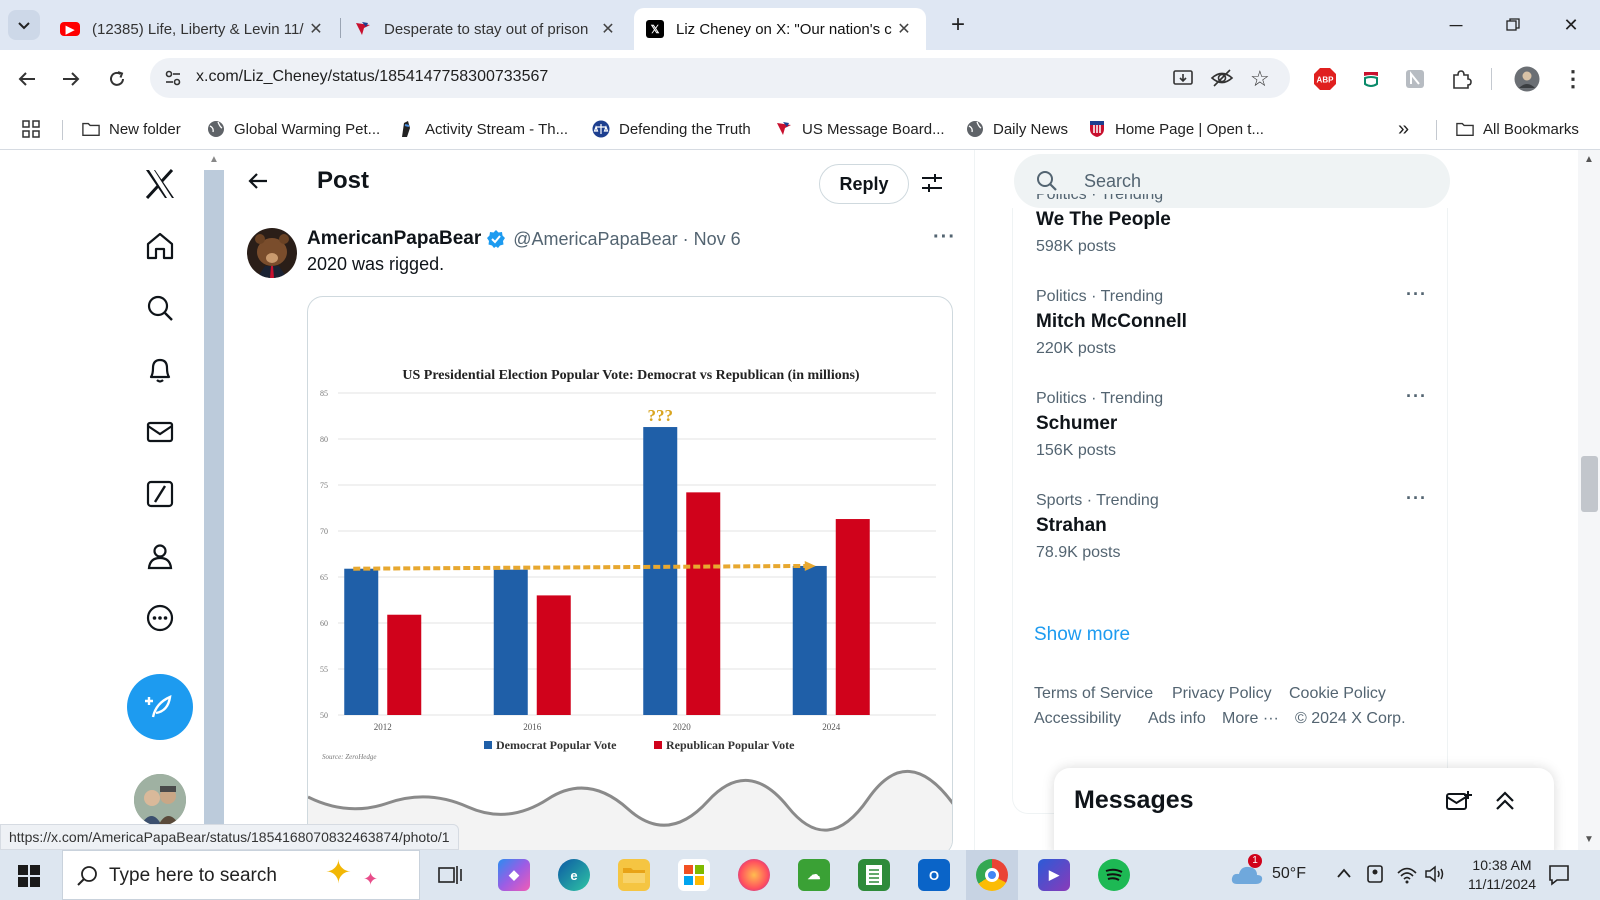  What do you see at coordinates (634, 875) in the screenshot?
I see `file-explorer-icon` at bounding box center [634, 875].